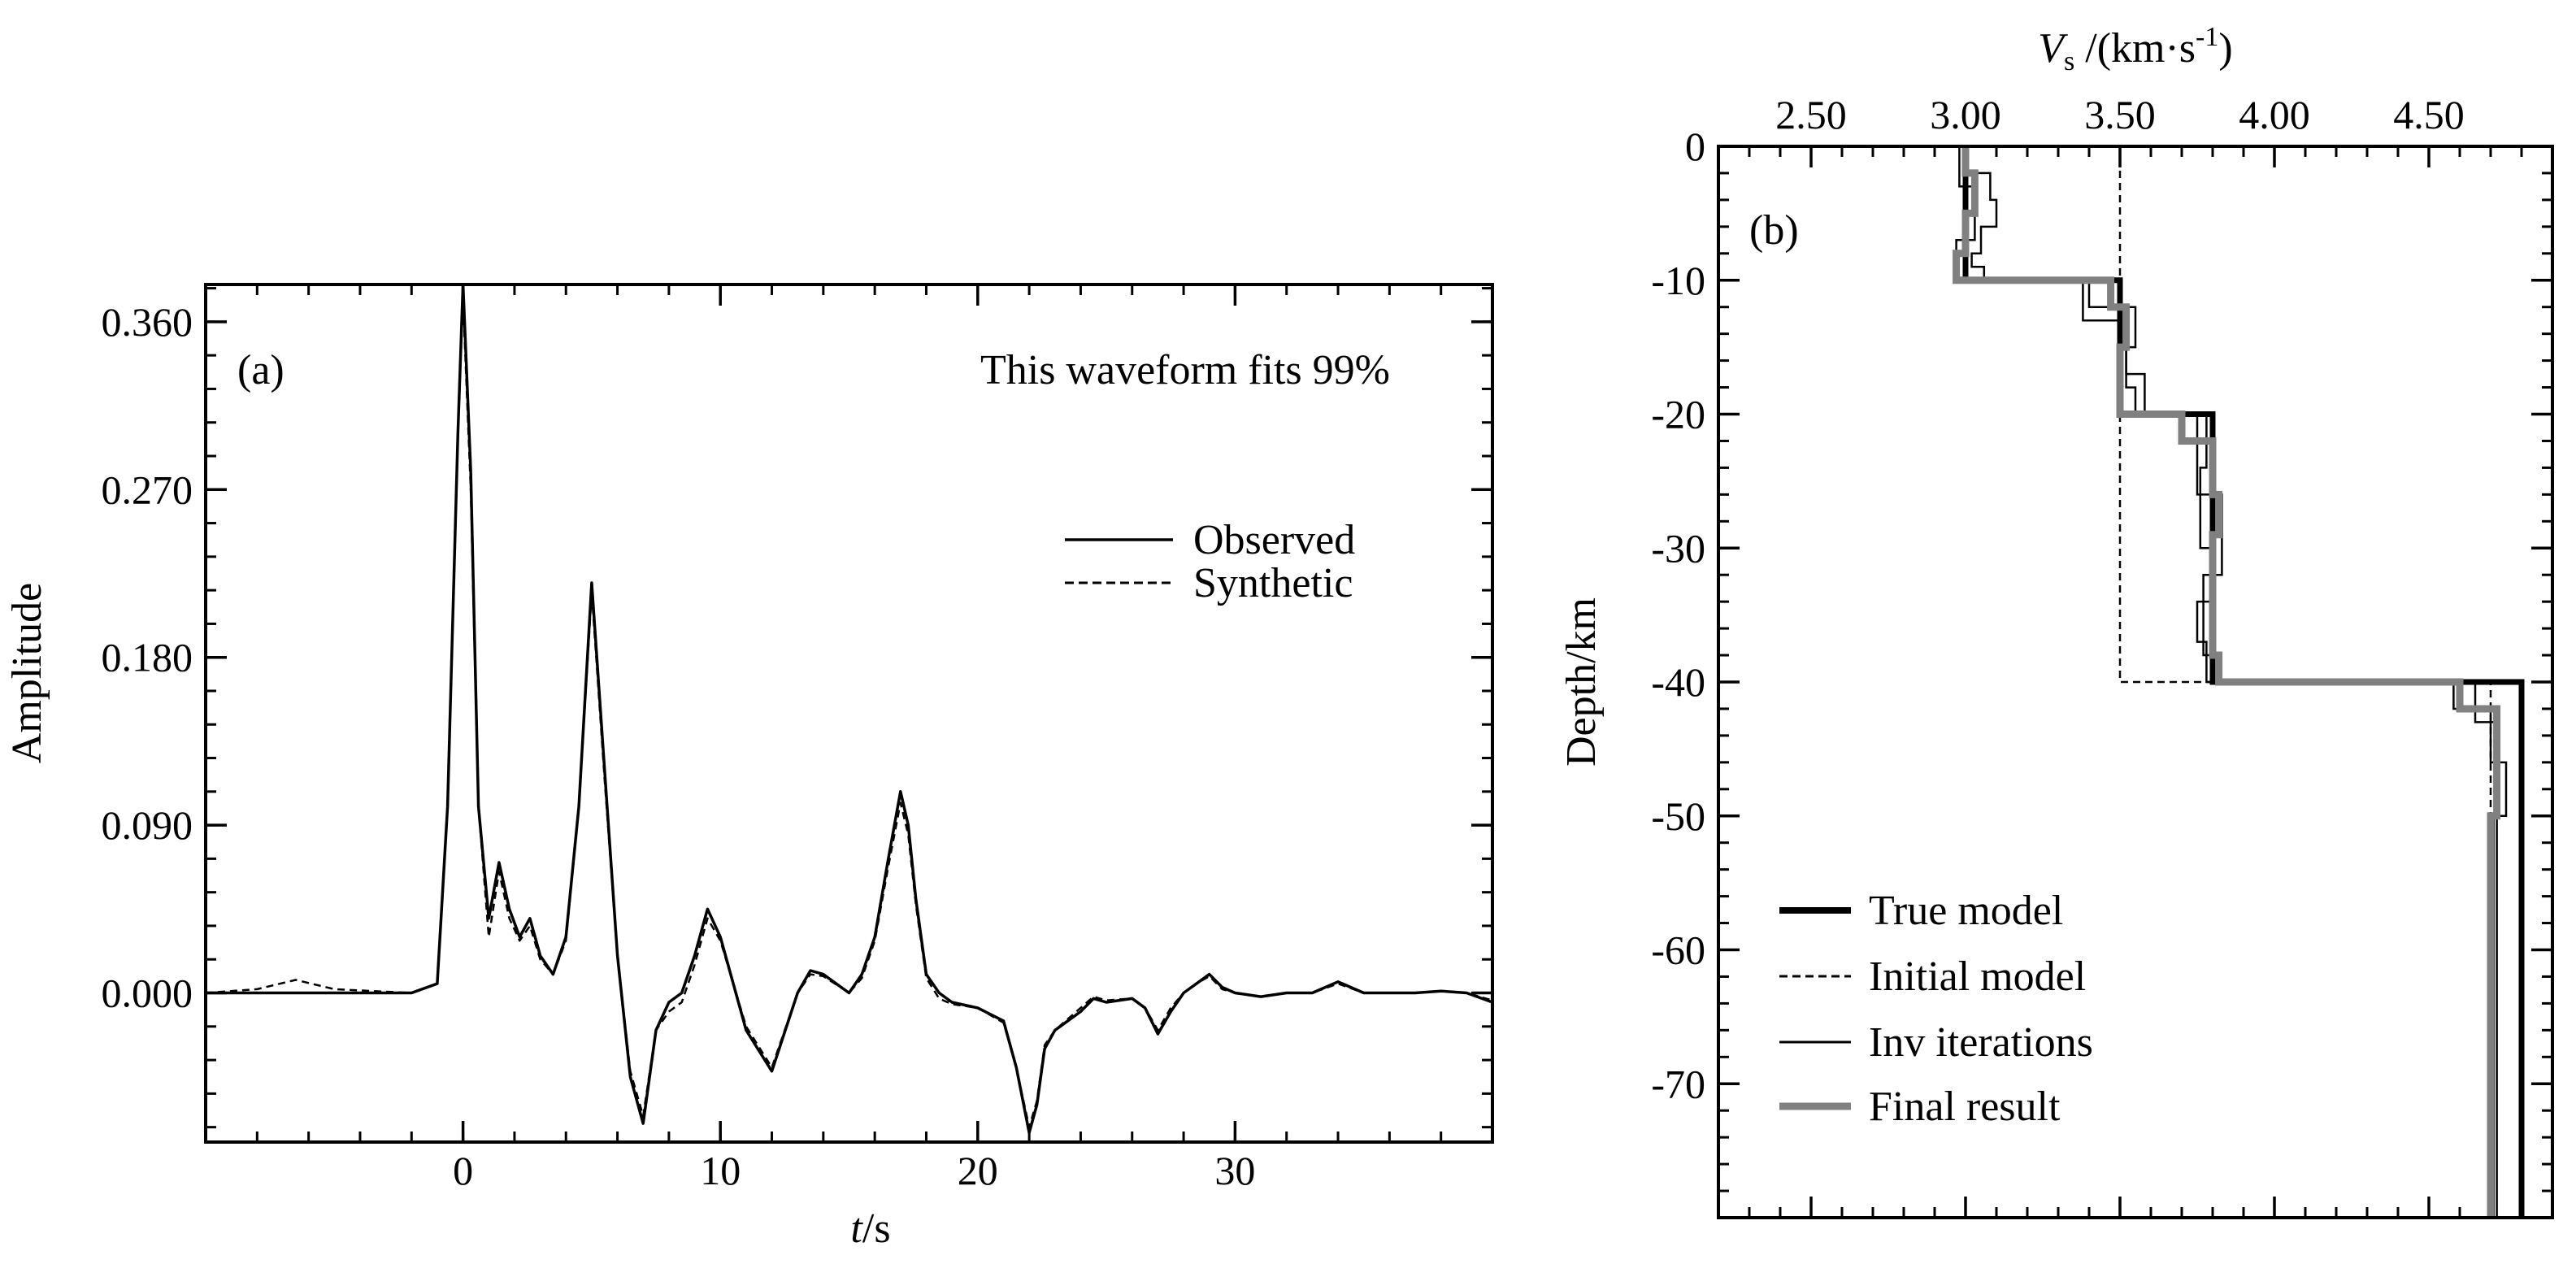  What do you see at coordinates (1966, 911) in the screenshot?
I see `legend-label-true-model: True model` at bounding box center [1966, 911].